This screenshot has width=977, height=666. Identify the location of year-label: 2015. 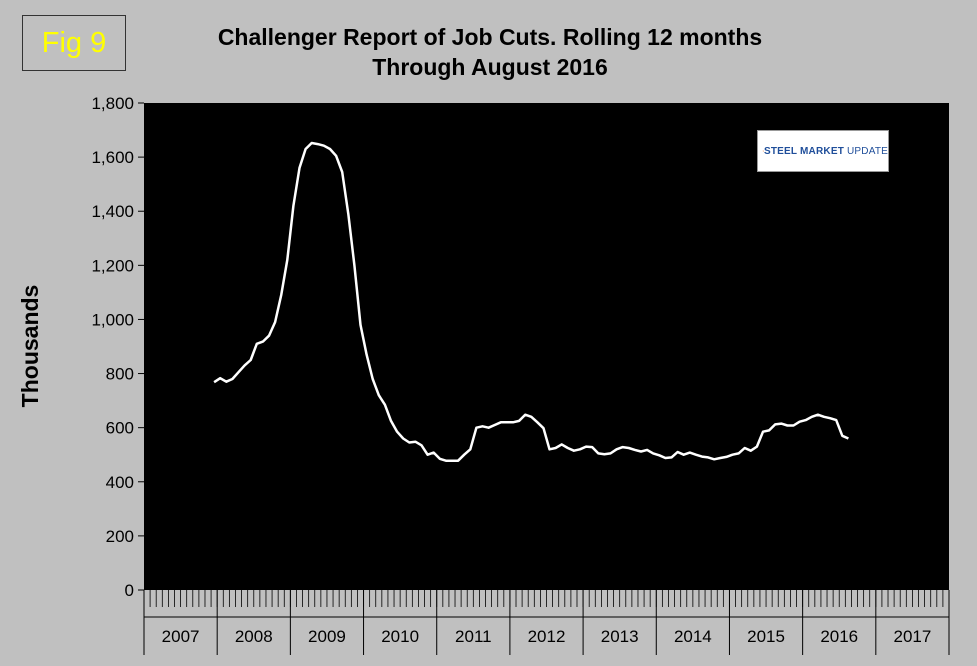
(766, 636).